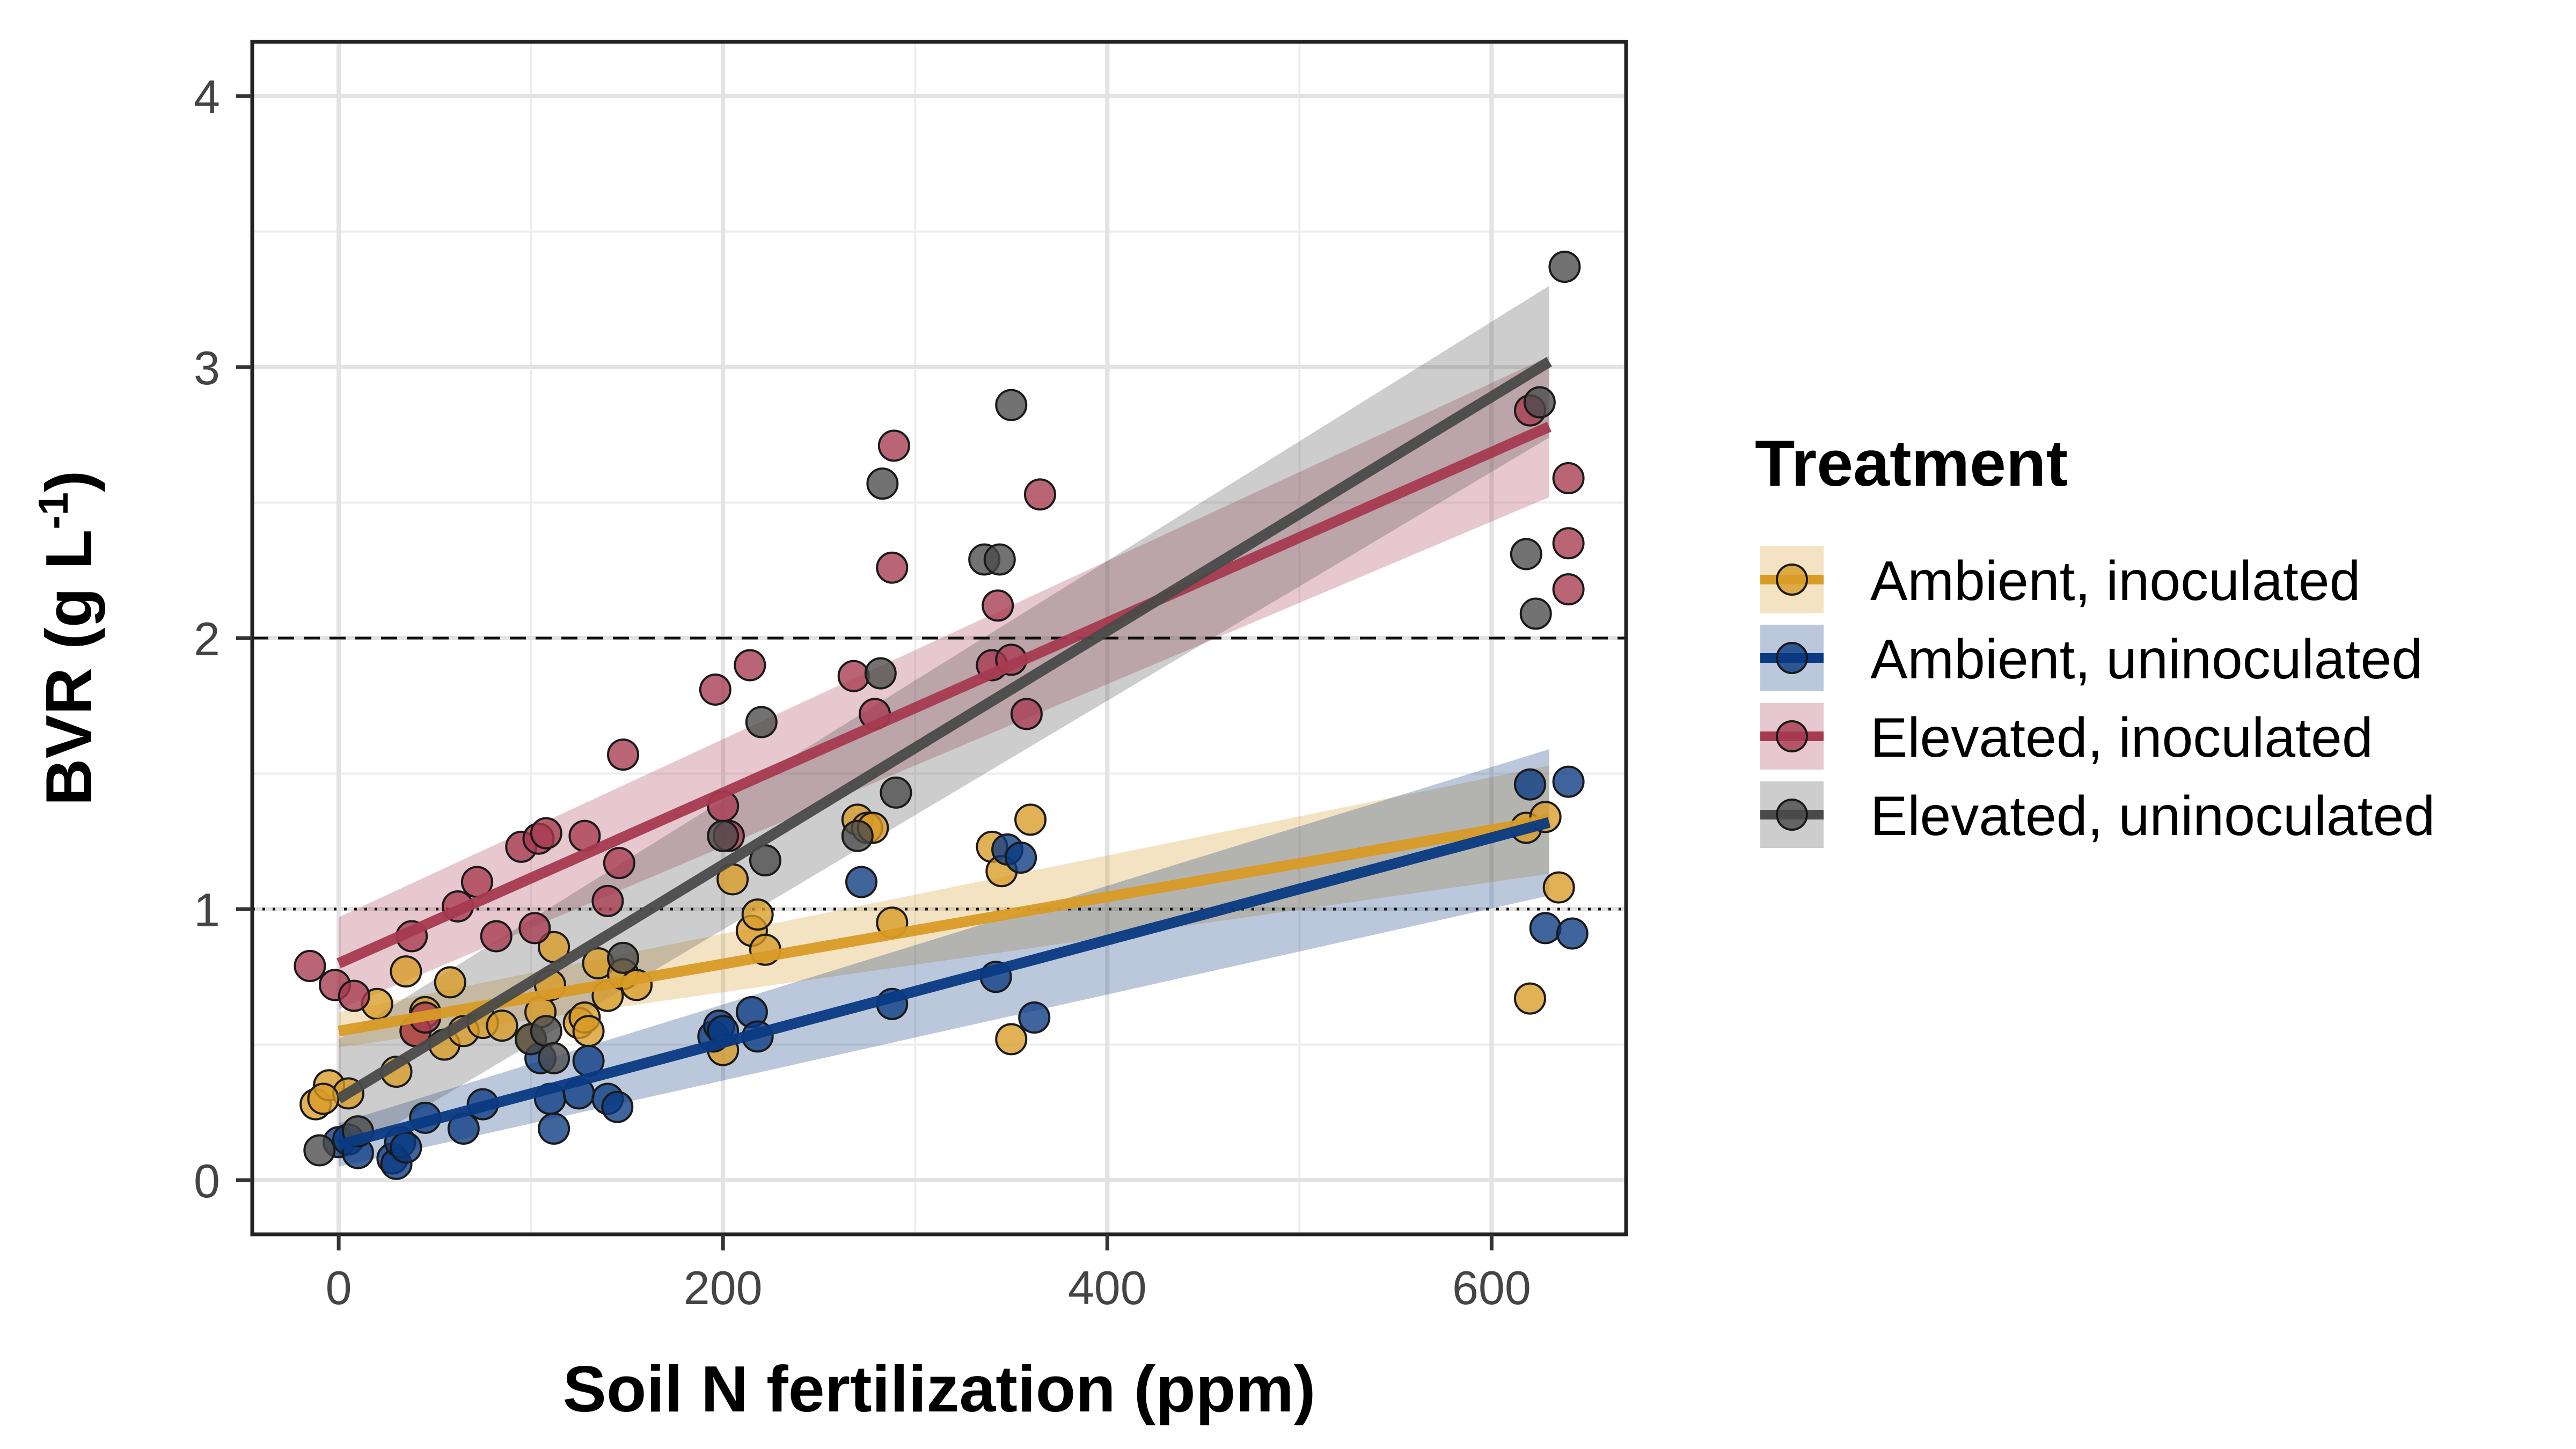 The width and height of the screenshot is (2576, 1449). What do you see at coordinates (723, 1287) in the screenshot?
I see `x-tick-label: 200` at bounding box center [723, 1287].